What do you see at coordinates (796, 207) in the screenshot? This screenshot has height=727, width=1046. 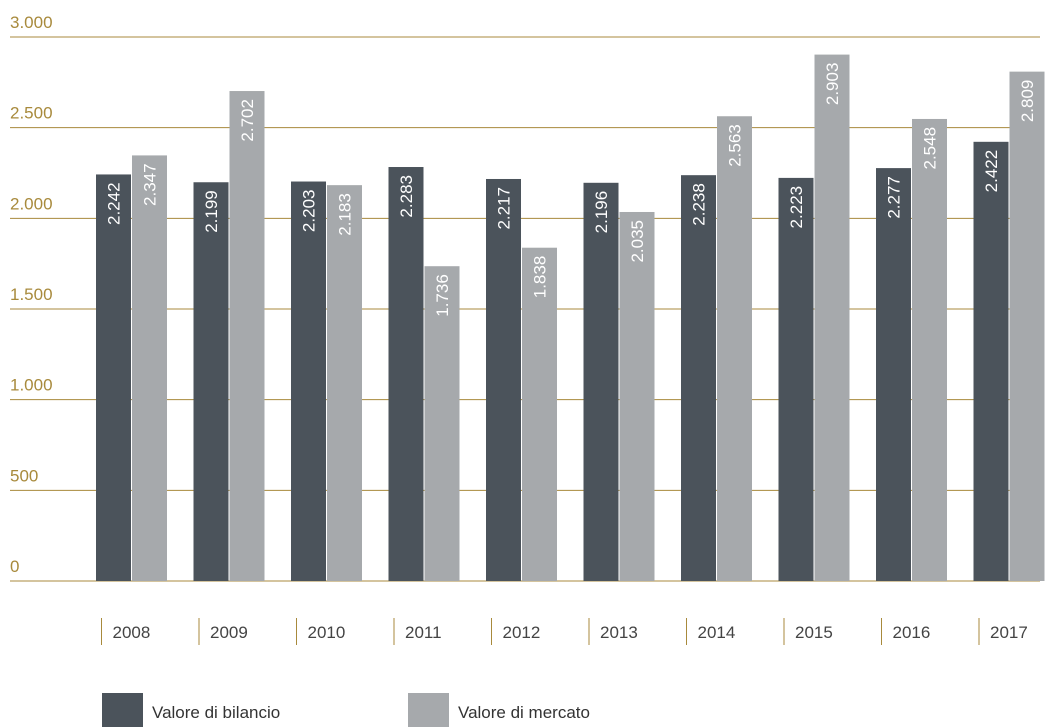 I see `value-label: 2.223` at bounding box center [796, 207].